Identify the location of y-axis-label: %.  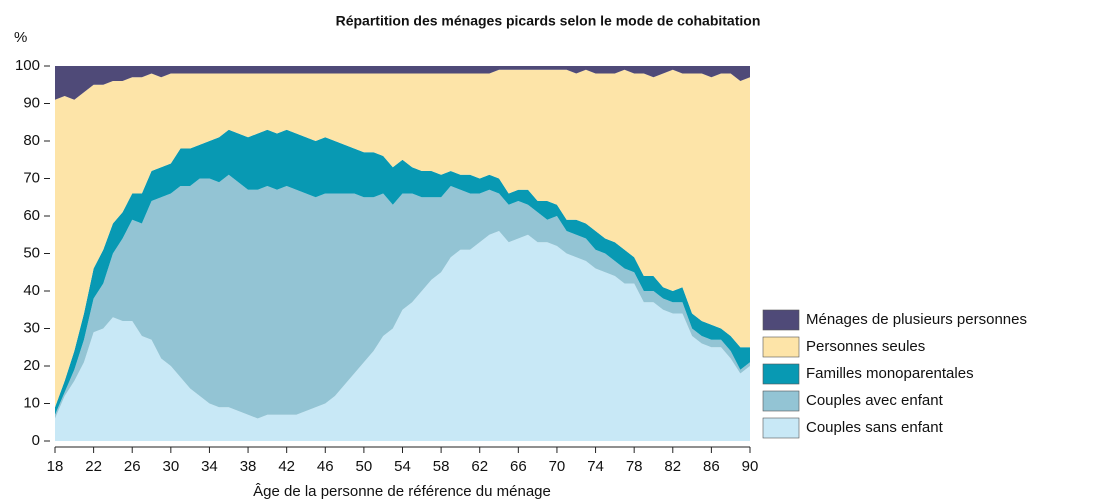
(20, 37).